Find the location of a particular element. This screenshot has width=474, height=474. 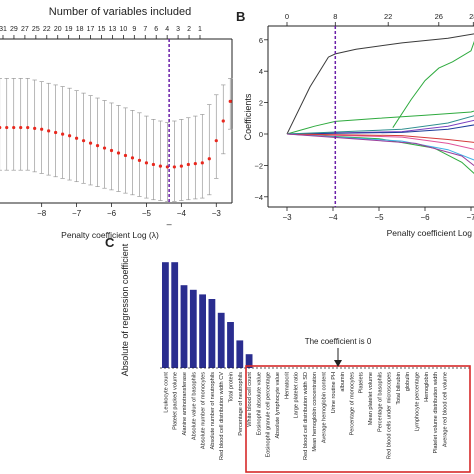

panel-b-x-tick-label: −3 is located at coordinates (287, 217).